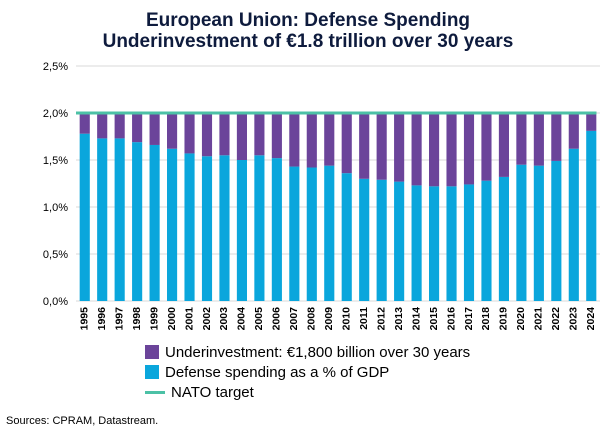  What do you see at coordinates (399, 319) in the screenshot?
I see `x-tick-label: 2013` at bounding box center [399, 319].